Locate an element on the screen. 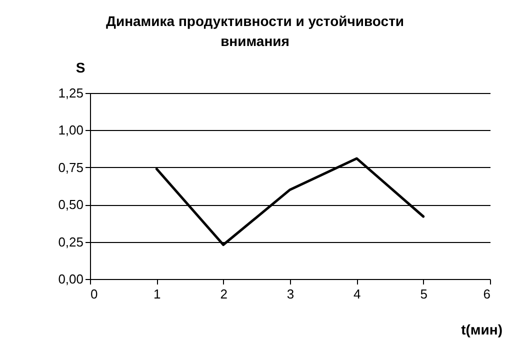 The image size is (513, 358). x-tick-label: 6 is located at coordinates (486, 294).